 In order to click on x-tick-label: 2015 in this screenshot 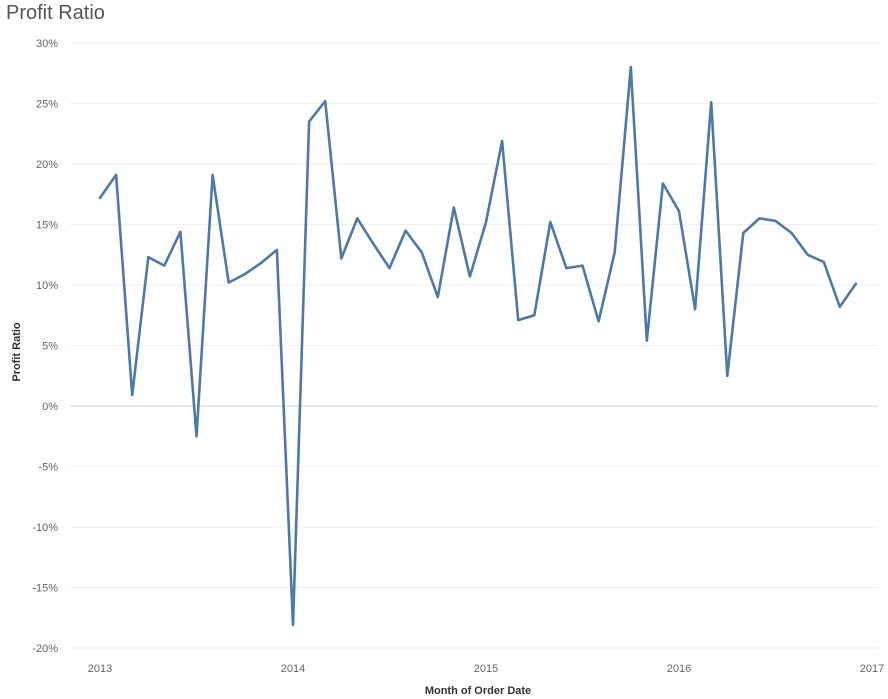, I will do `click(486, 669)`.